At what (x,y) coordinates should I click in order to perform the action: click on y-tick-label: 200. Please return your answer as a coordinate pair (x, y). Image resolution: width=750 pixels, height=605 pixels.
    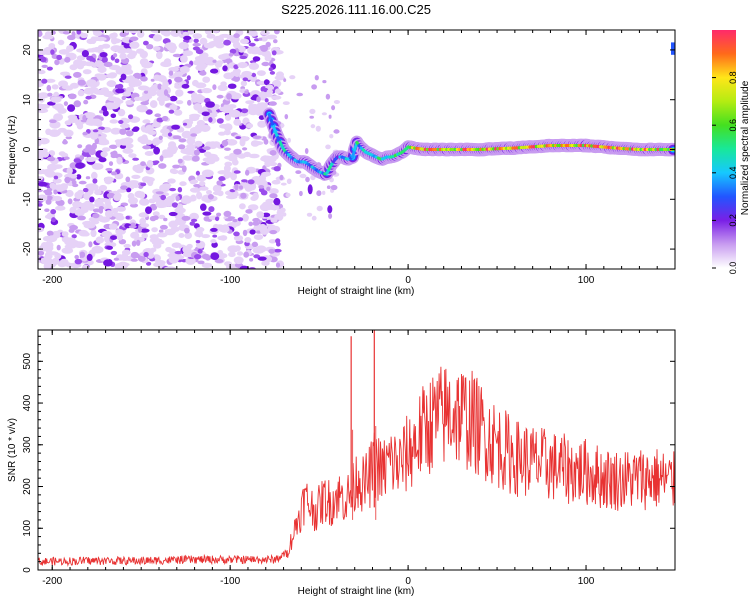
    Looking at the image, I should click on (27, 486).